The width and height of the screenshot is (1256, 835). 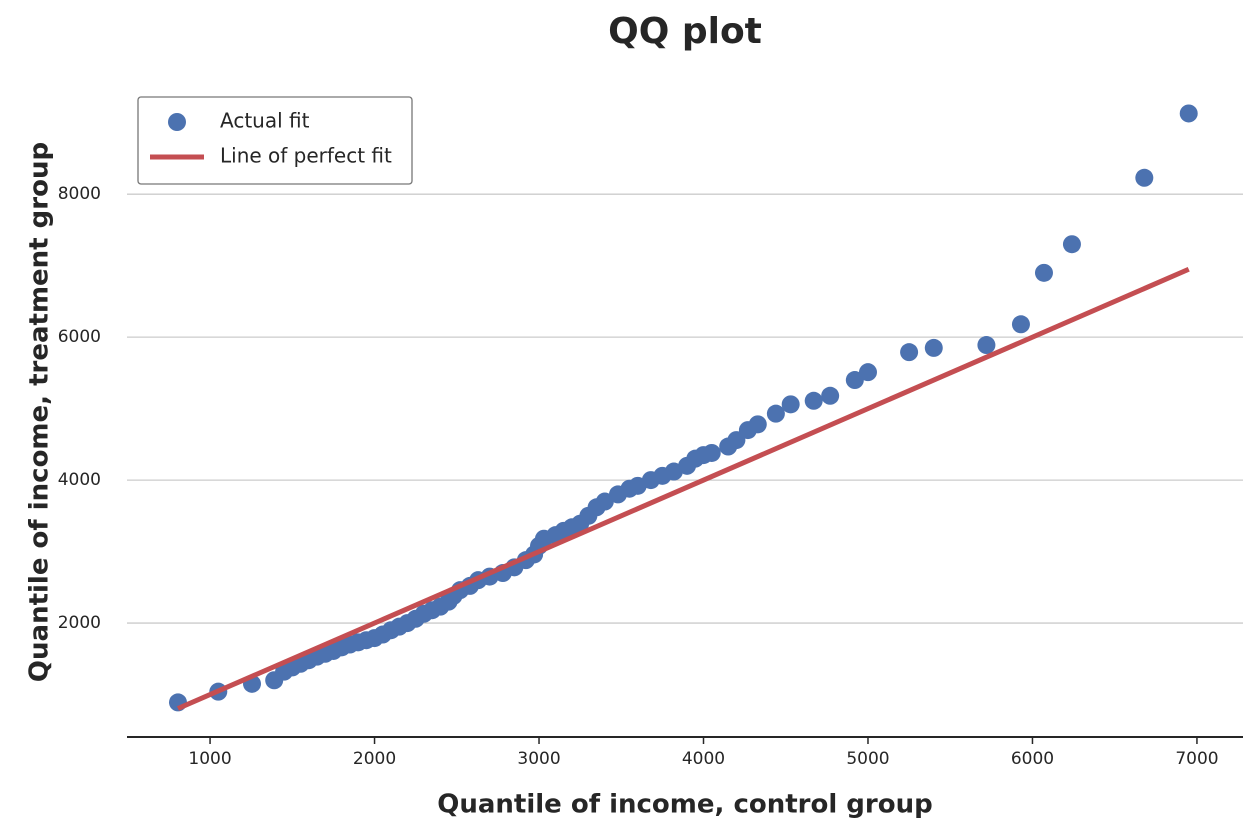 I want to click on x-axis-label: Quantile of income, control group, so click(x=684, y=805).